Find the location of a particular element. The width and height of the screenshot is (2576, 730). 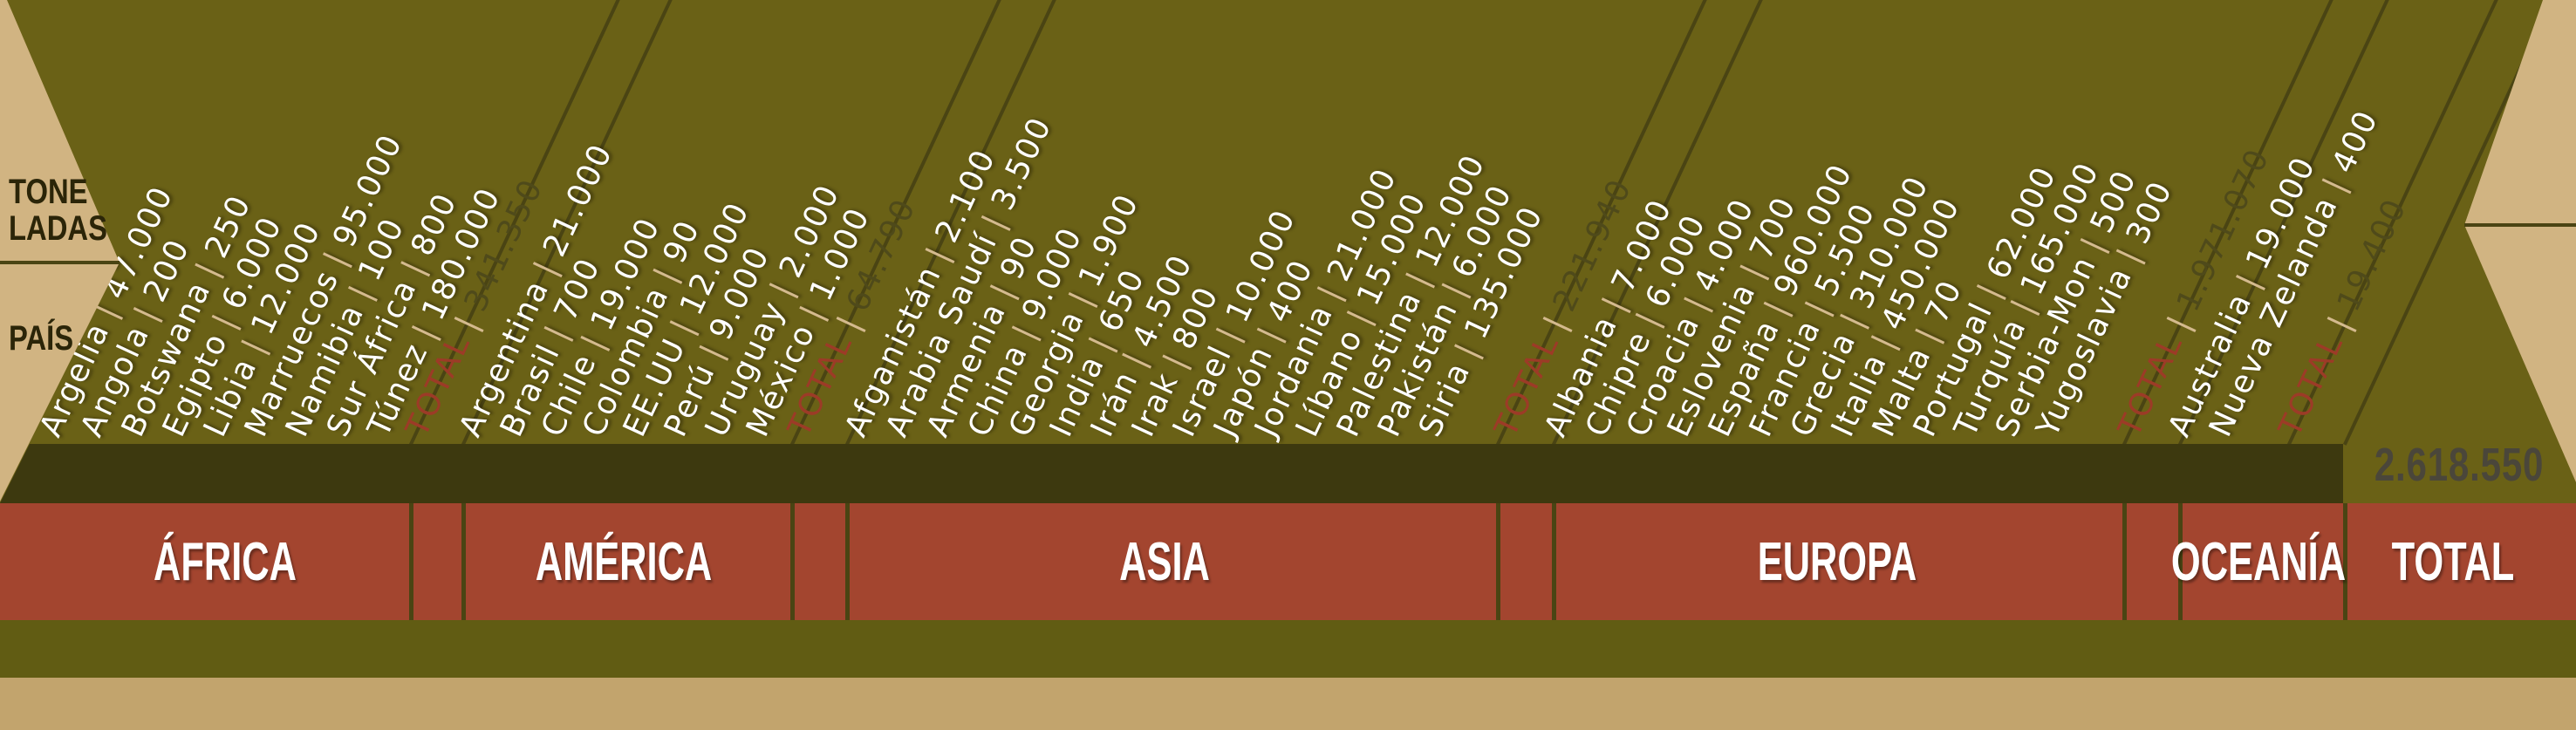

continent-band-label: EUROPA is located at coordinates (1837, 562).